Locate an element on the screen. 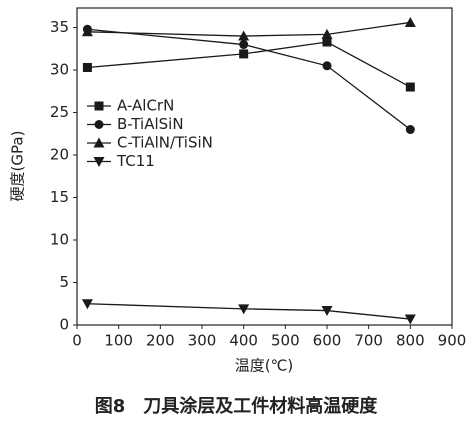  legend-label: B-TiAlSiN is located at coordinates (150, 124).